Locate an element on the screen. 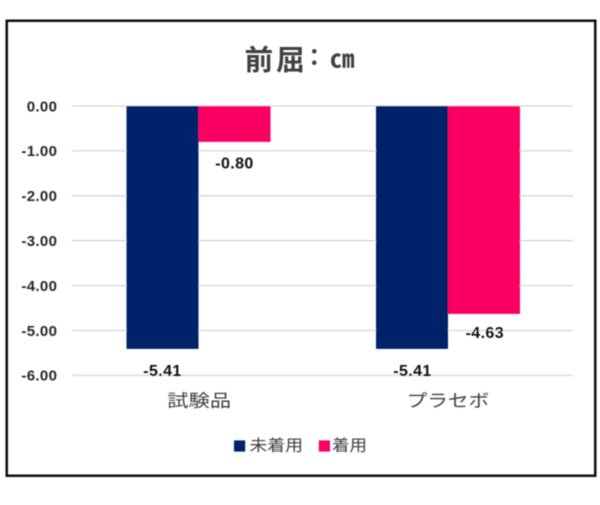 The image size is (600, 505). svg-text: -3.00 is located at coordinates (39, 241).